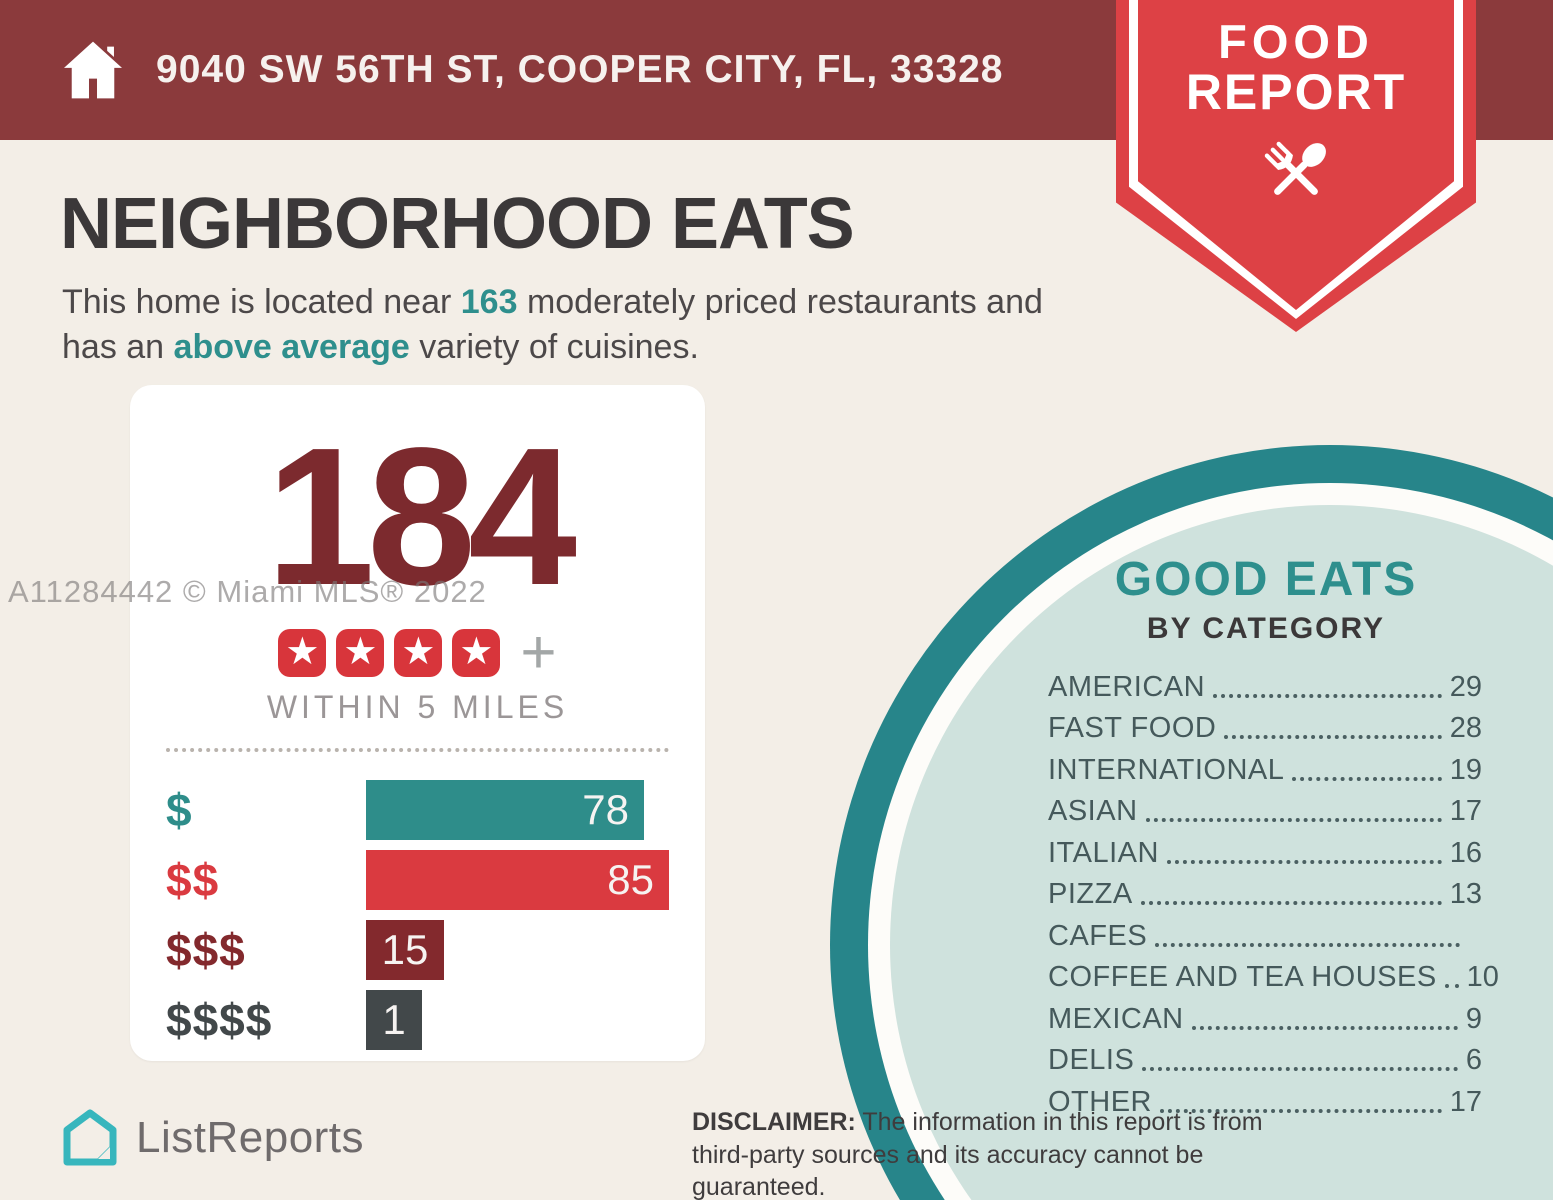  Describe the element at coordinates (417, 750) in the screenshot. I see `dashed-divider` at that location.